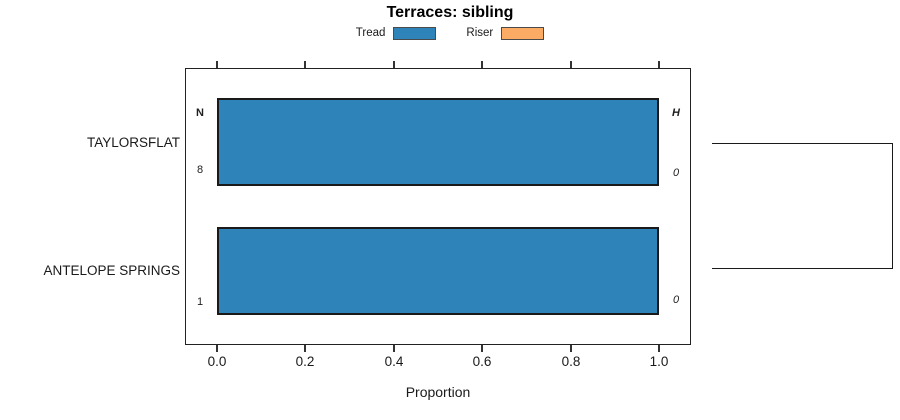  What do you see at coordinates (659, 64) in the screenshot?
I see `top-tick-1.0` at bounding box center [659, 64].